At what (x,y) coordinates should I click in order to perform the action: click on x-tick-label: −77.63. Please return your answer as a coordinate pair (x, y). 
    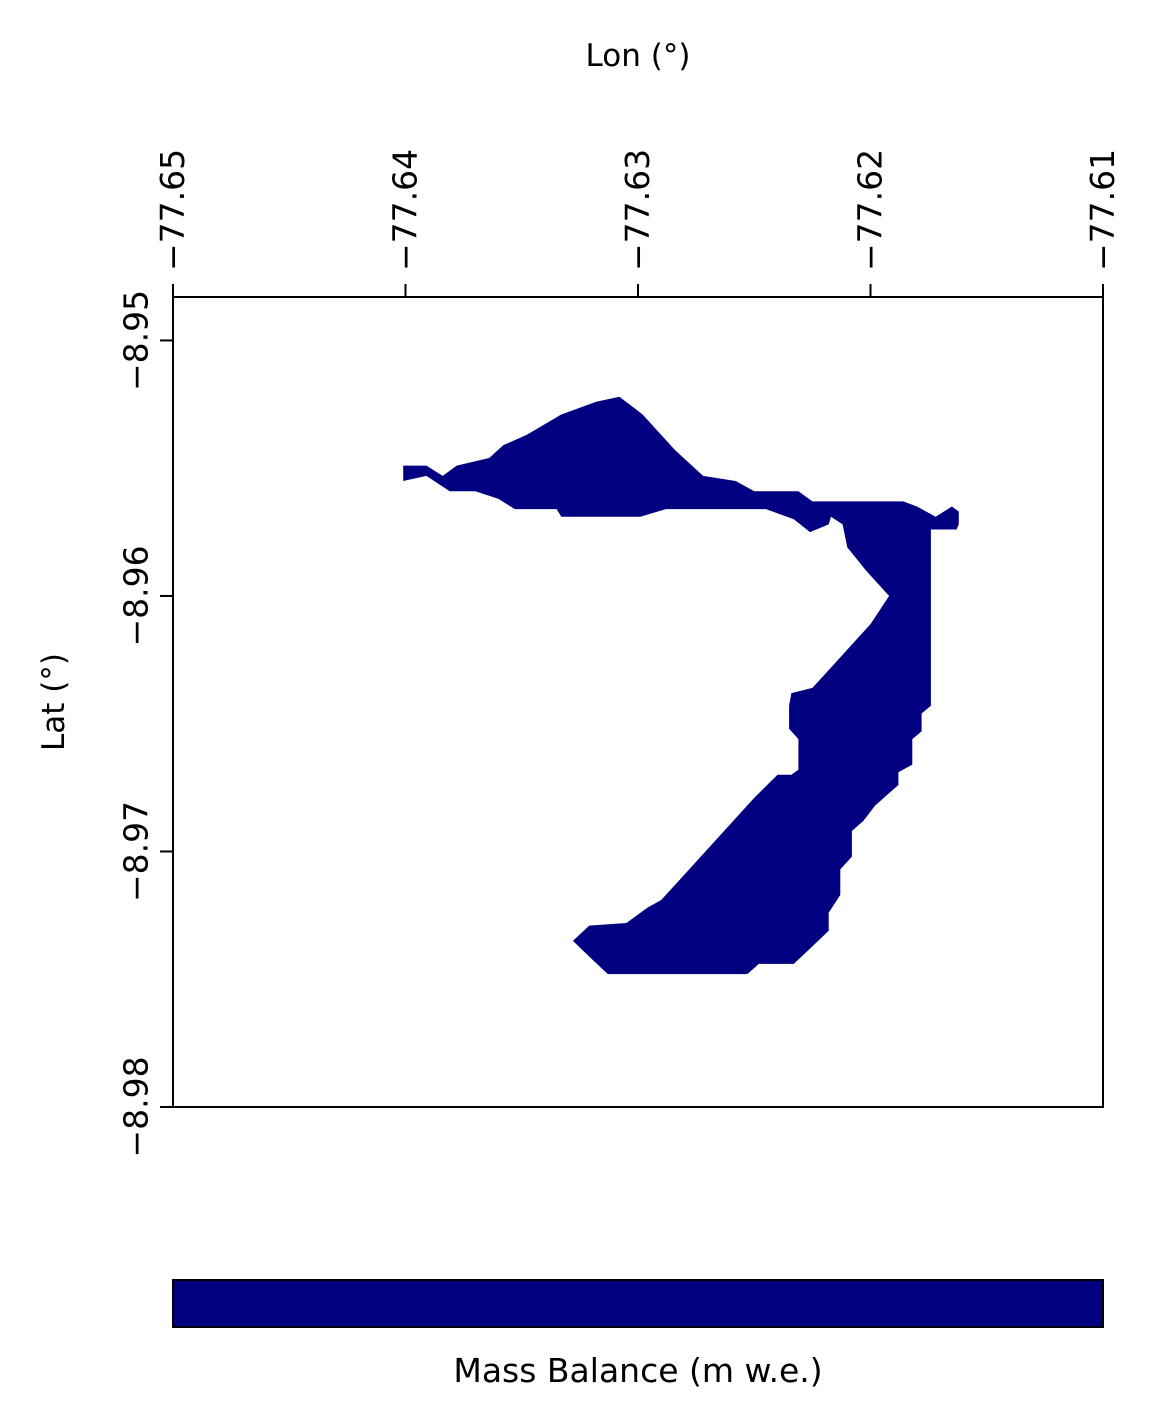
    Looking at the image, I should click on (637, 210).